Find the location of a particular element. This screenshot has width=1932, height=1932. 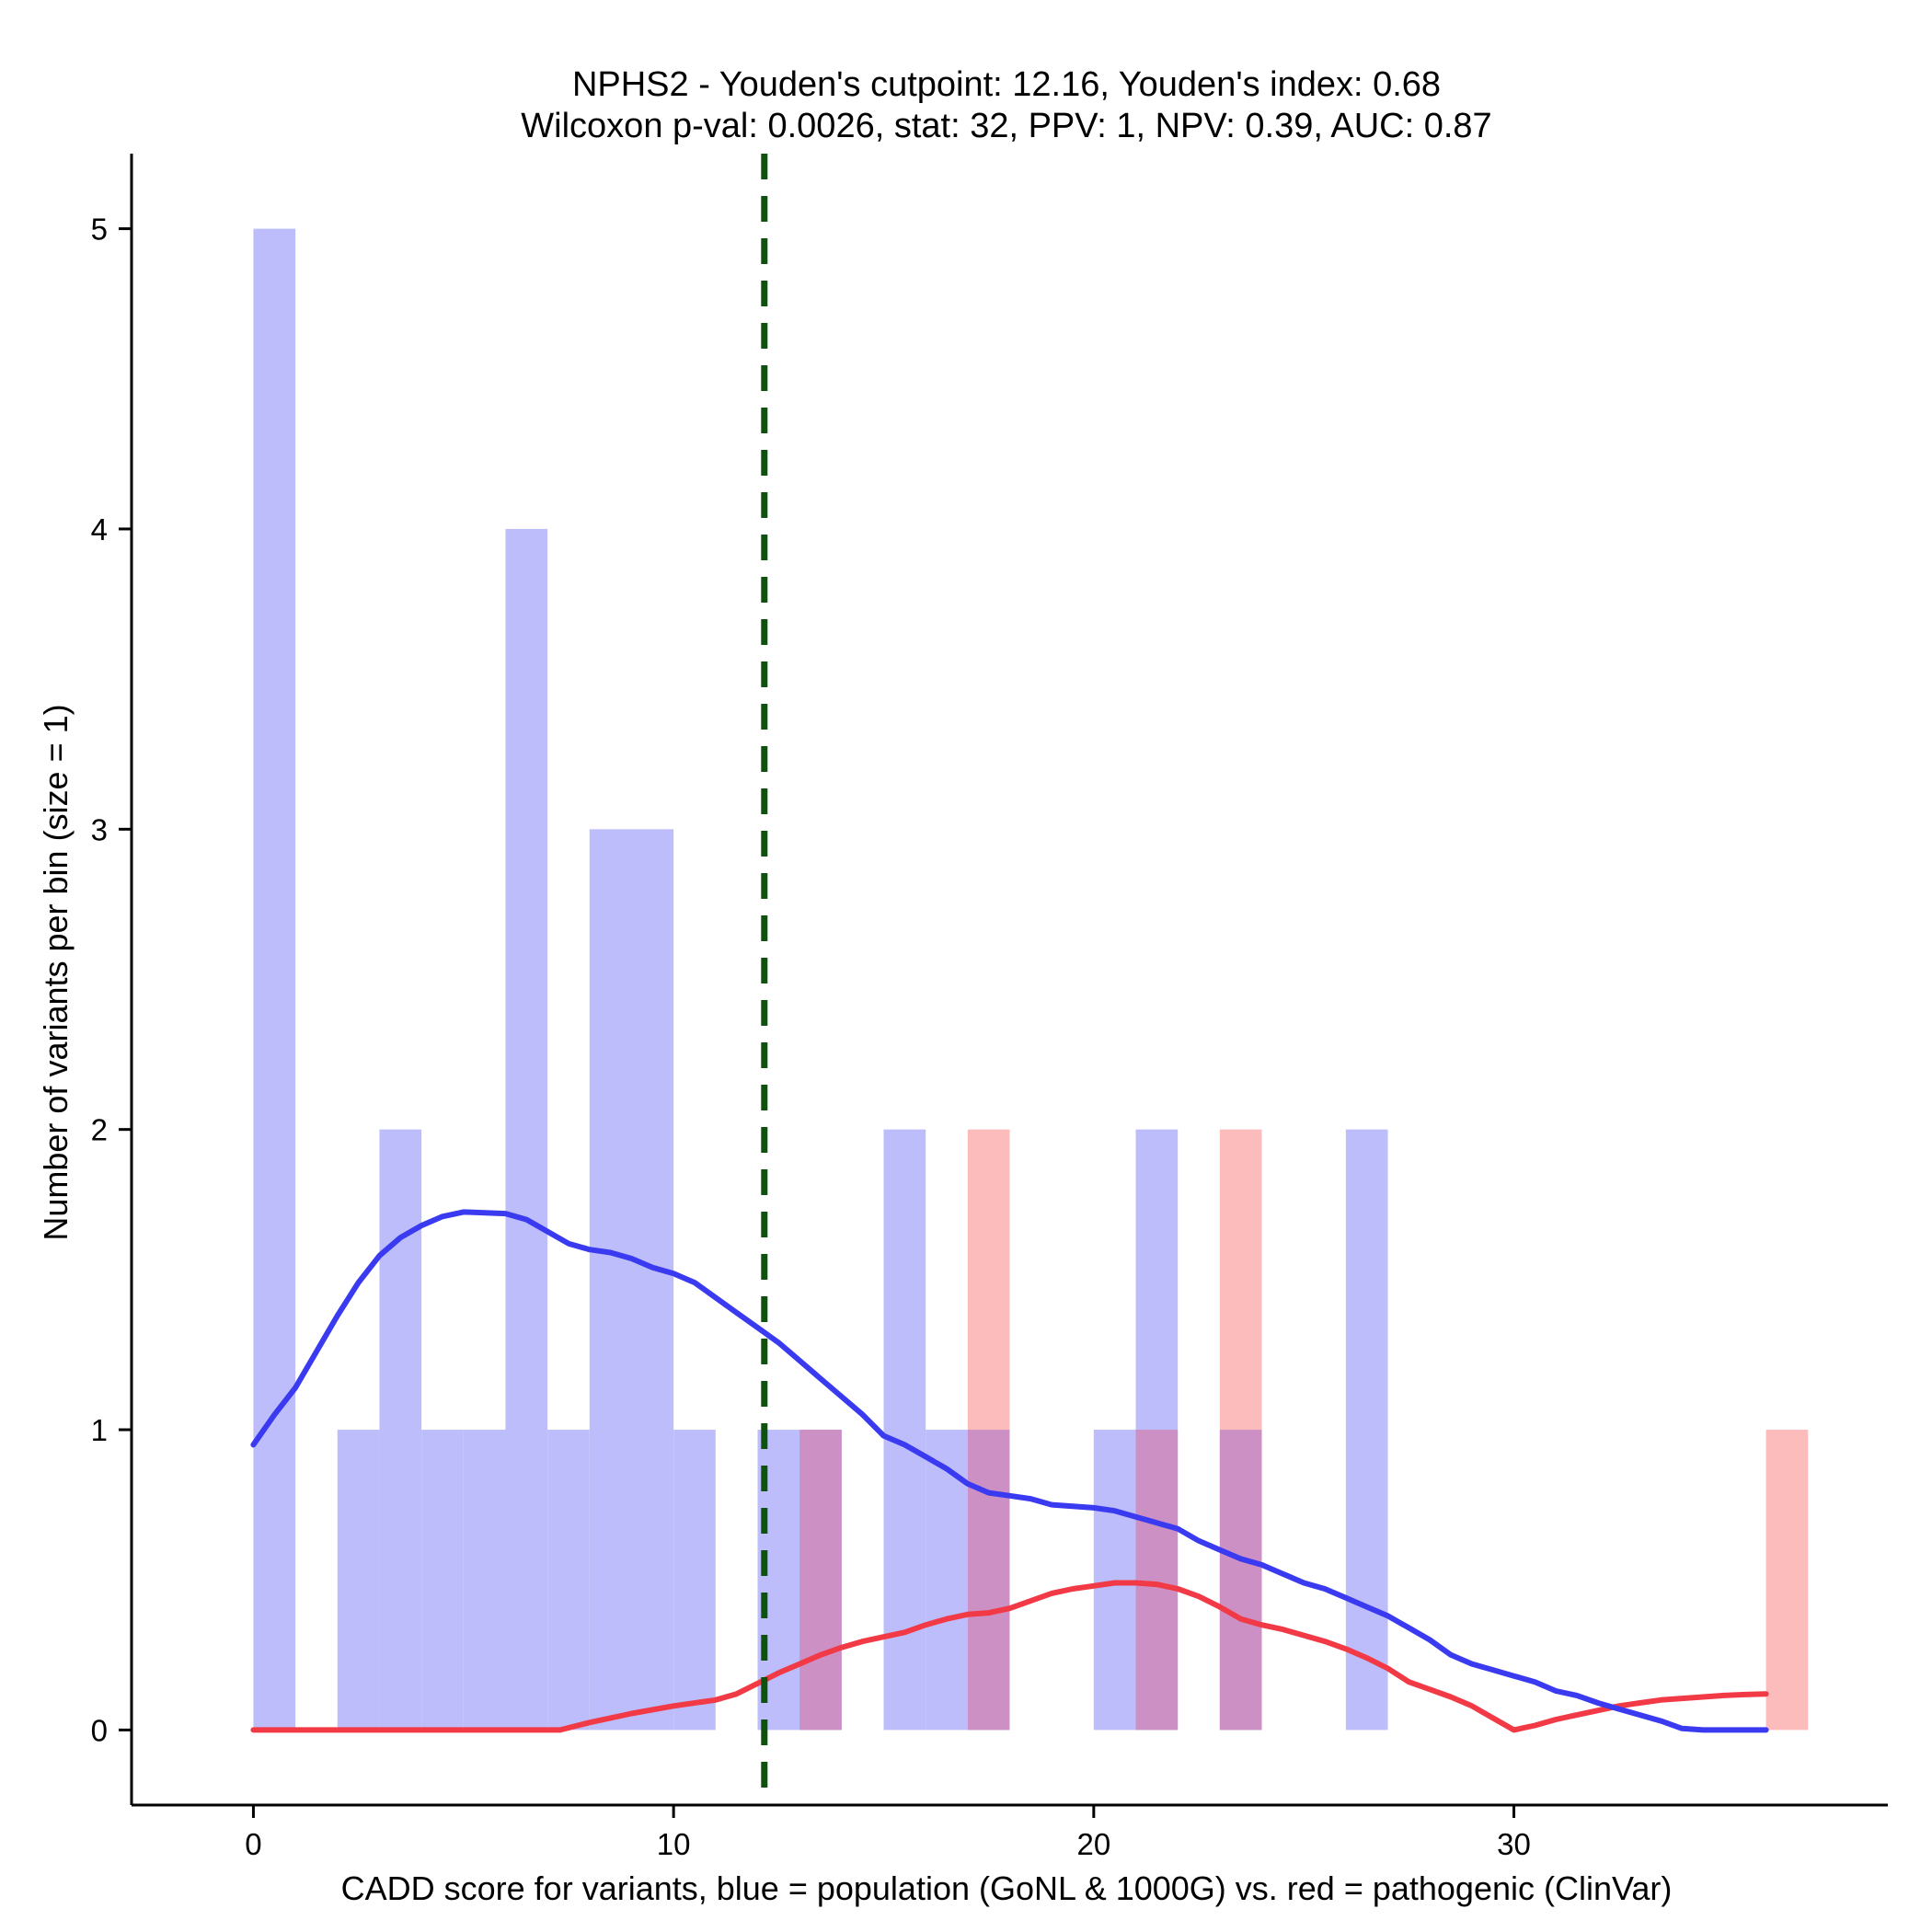

y-tick-label: 3 is located at coordinates (99, 829).